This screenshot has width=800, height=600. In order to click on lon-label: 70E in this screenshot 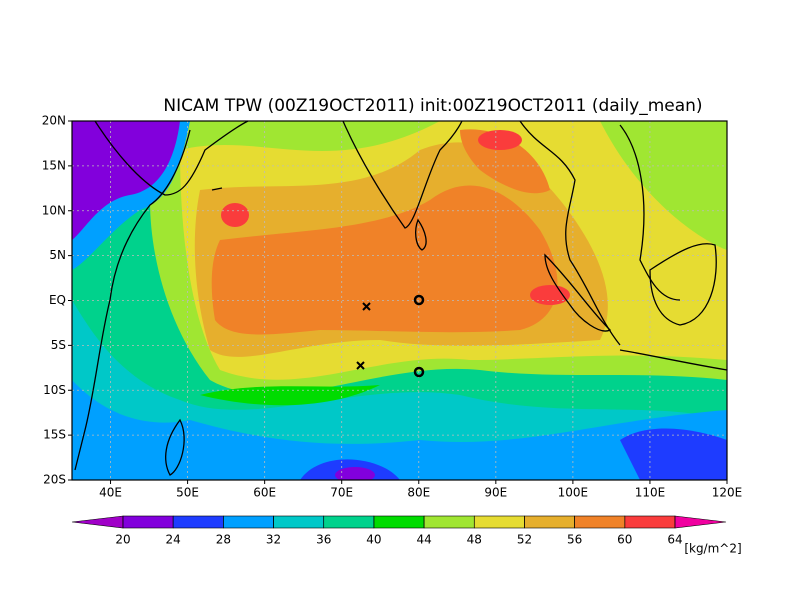, I will do `click(341, 493)`.